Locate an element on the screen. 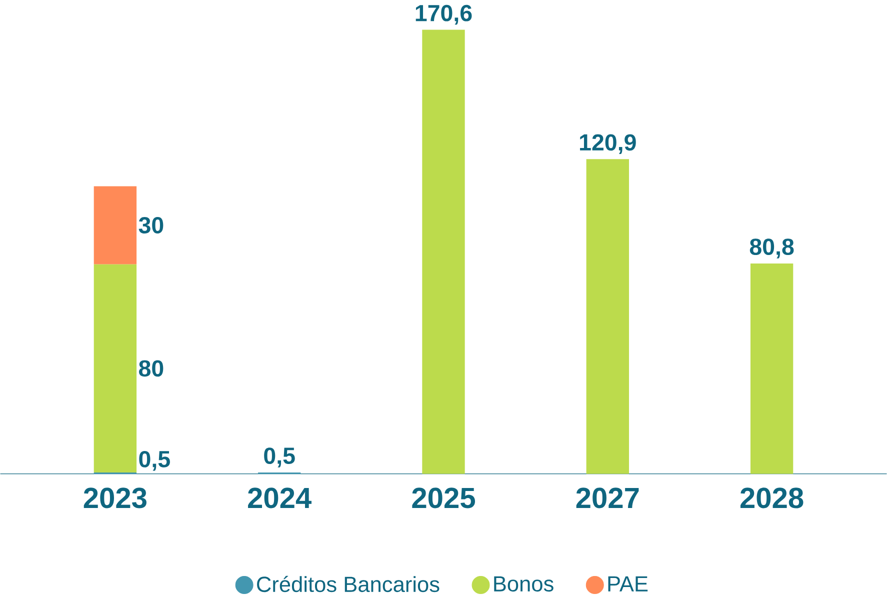  data-label: 30 is located at coordinates (151, 225).